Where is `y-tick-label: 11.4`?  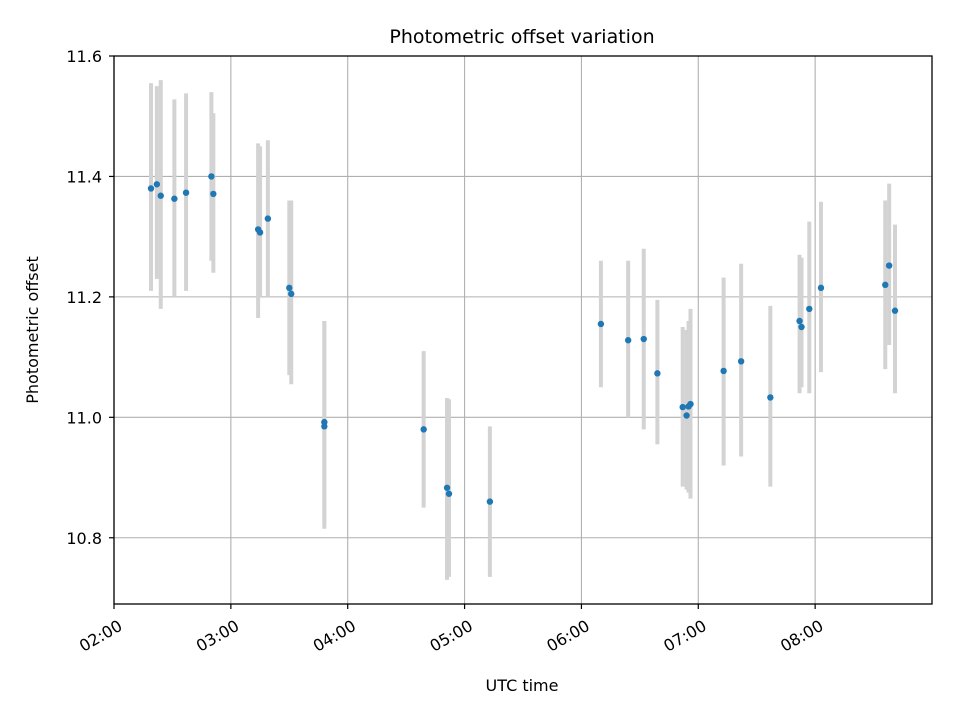 y-tick-label: 11.4 is located at coordinates (84, 176).